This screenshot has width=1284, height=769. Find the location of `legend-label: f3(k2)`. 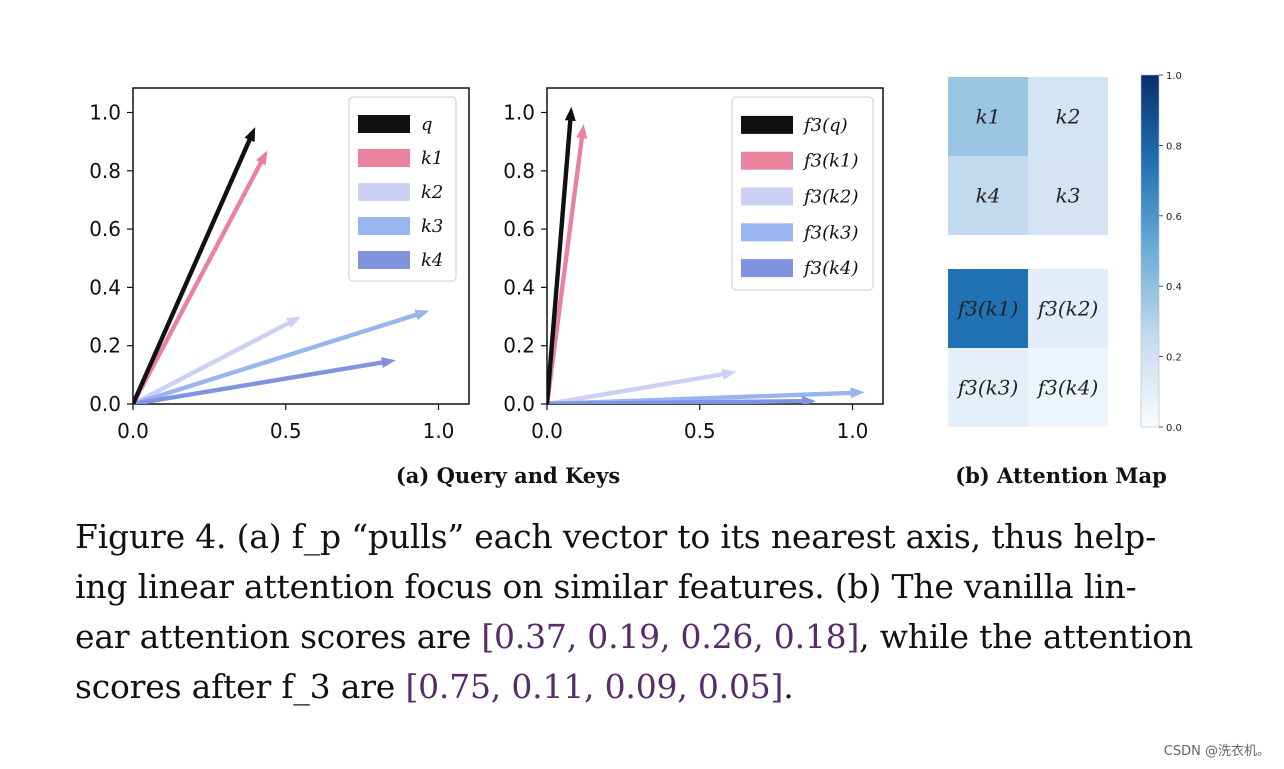

legend-label: f3(k2) is located at coordinates (830, 197).